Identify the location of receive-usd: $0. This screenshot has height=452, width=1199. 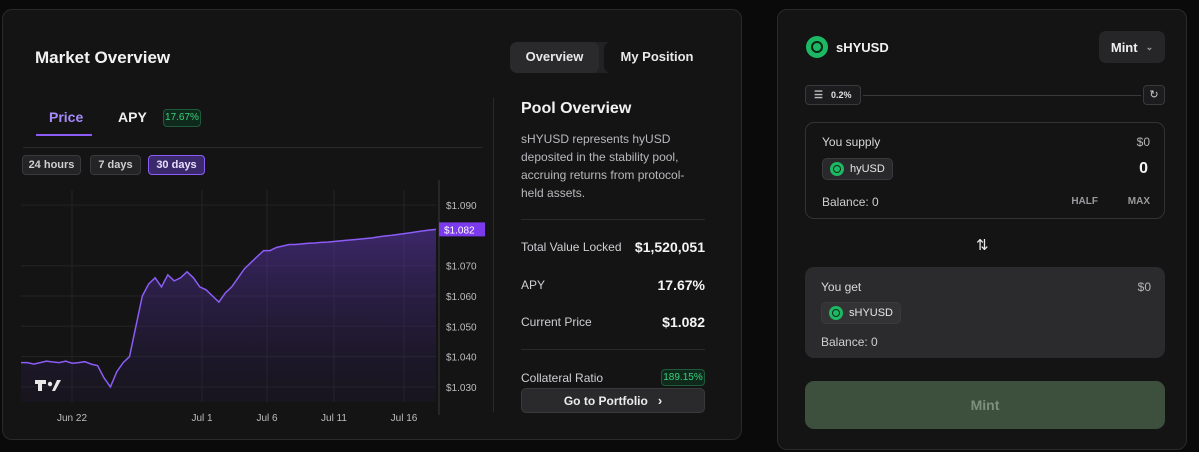
(1144, 287).